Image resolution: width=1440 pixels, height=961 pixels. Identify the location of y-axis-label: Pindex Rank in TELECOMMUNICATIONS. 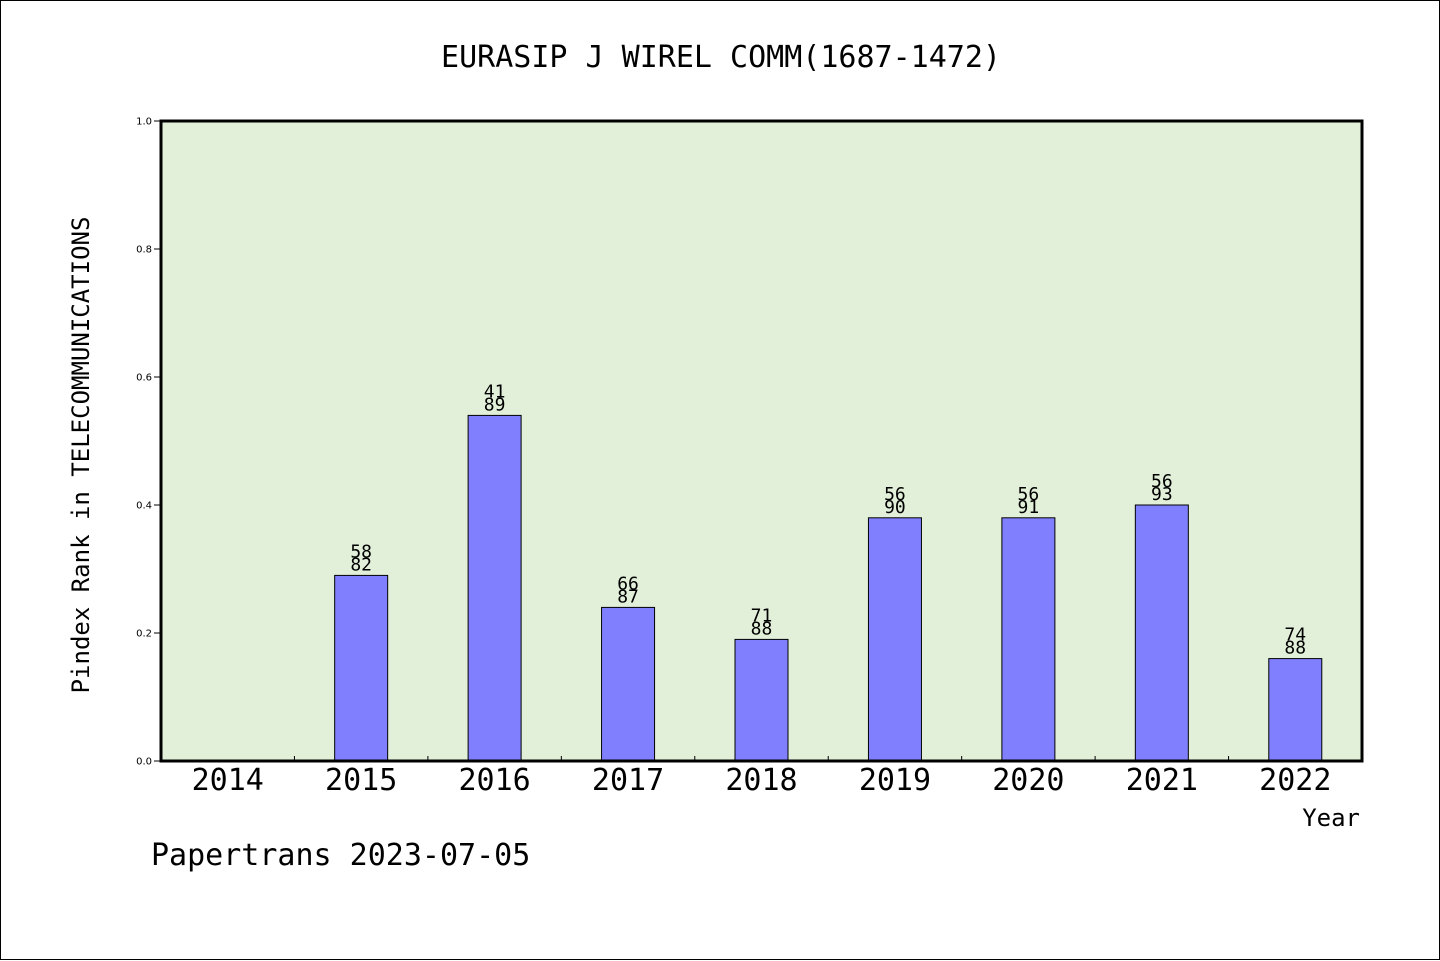
(81, 455).